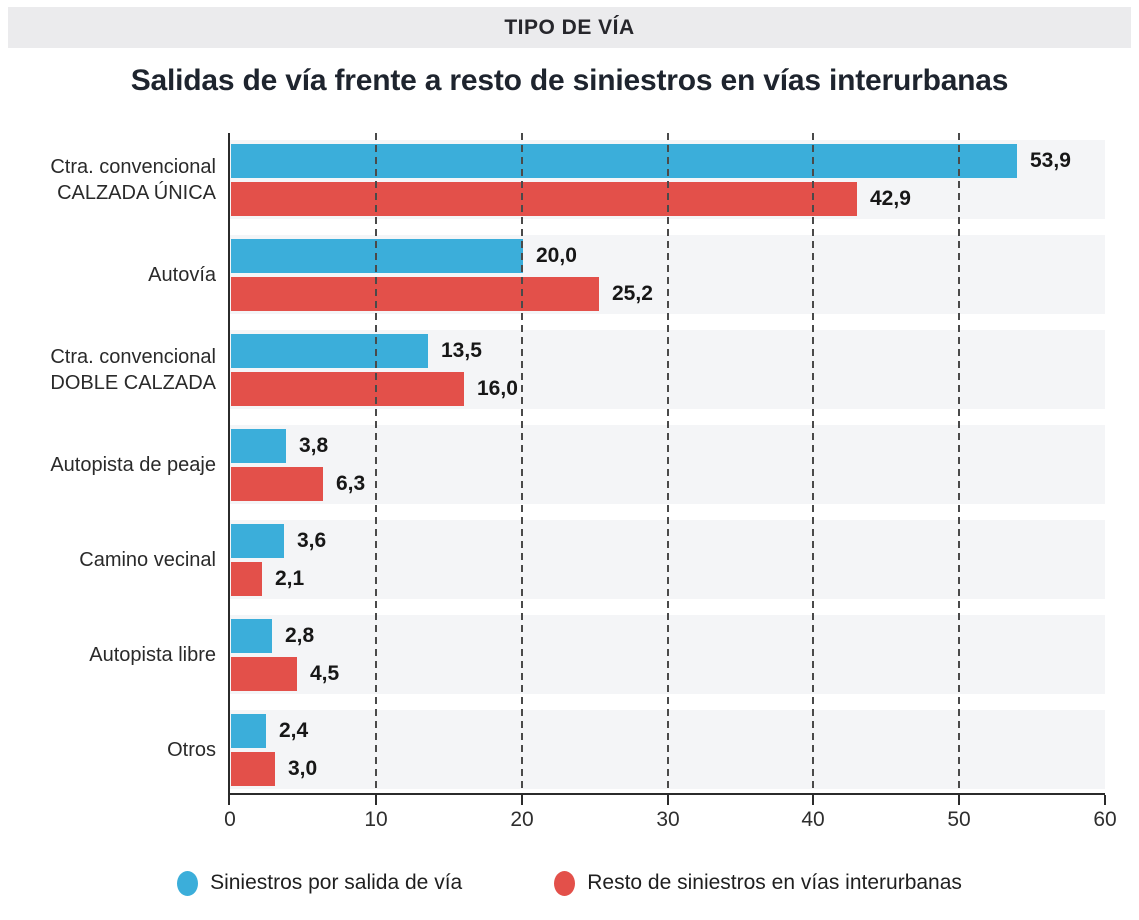 This screenshot has width=1139, height=920. Describe the element at coordinates (300, 635) in the screenshot. I see `bar-value-label: 2,8` at that location.